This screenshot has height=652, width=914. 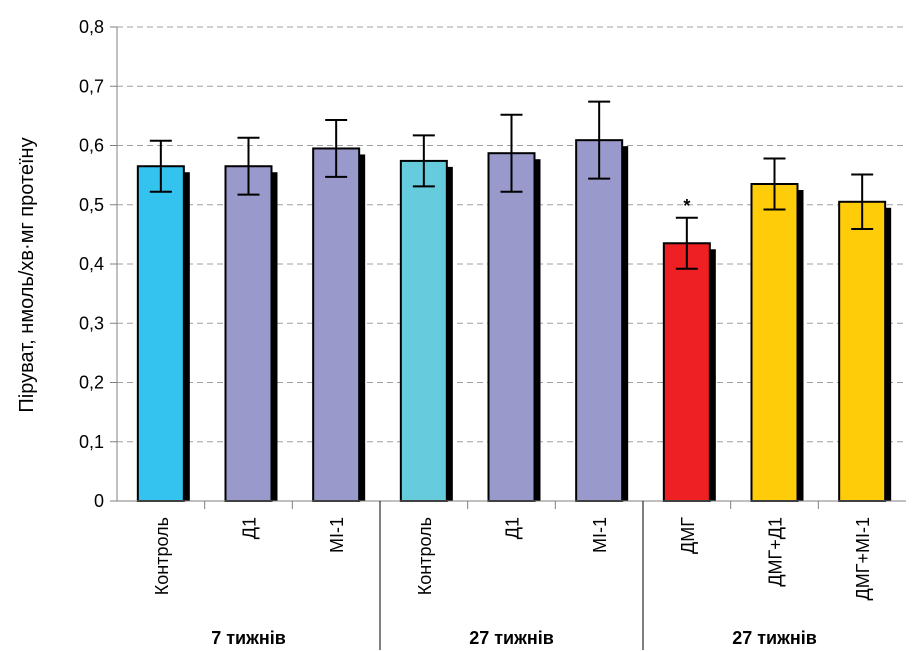 What do you see at coordinates (91, 323) in the screenshot?
I see `y-tick-label: 0,3` at bounding box center [91, 323].